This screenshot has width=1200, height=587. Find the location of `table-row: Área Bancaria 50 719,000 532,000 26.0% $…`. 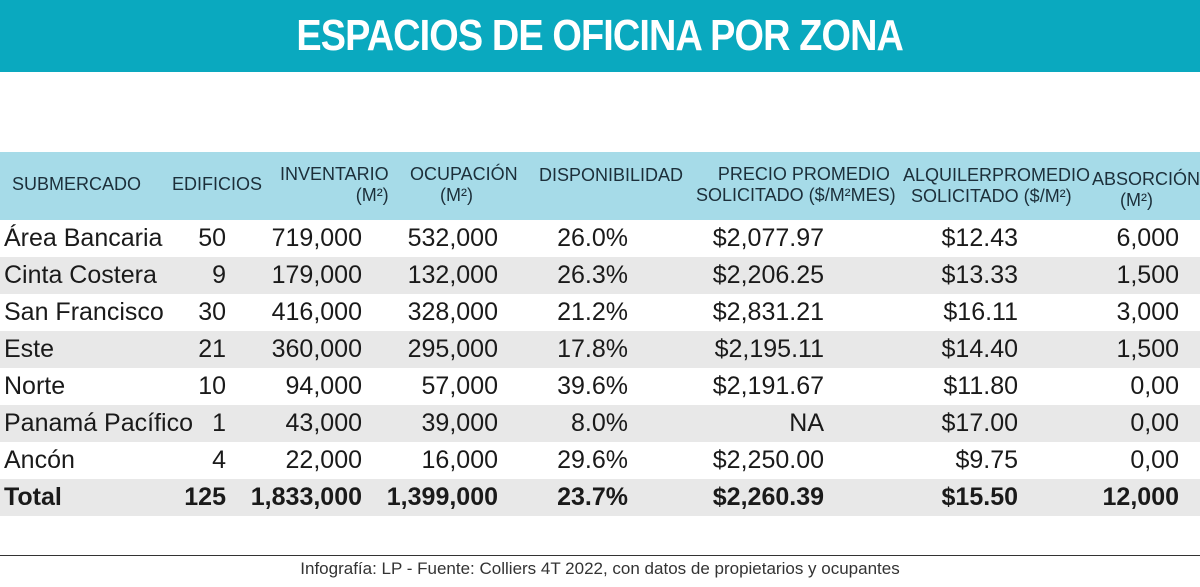

table-row: Área Bancaria 50 719,000 532,000 26.0% $… is located at coordinates (600, 238).